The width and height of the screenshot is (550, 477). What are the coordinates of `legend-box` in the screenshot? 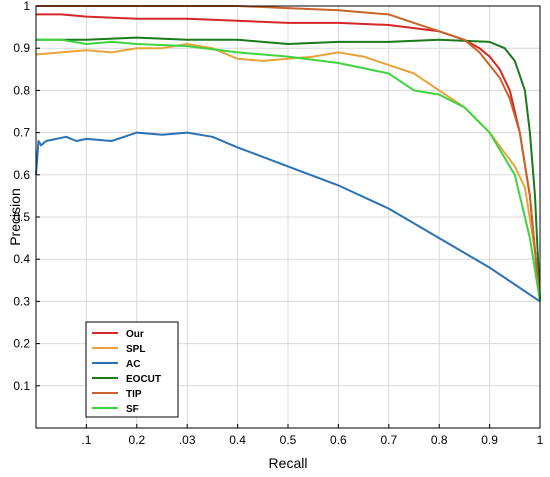 It's located at (132, 369).